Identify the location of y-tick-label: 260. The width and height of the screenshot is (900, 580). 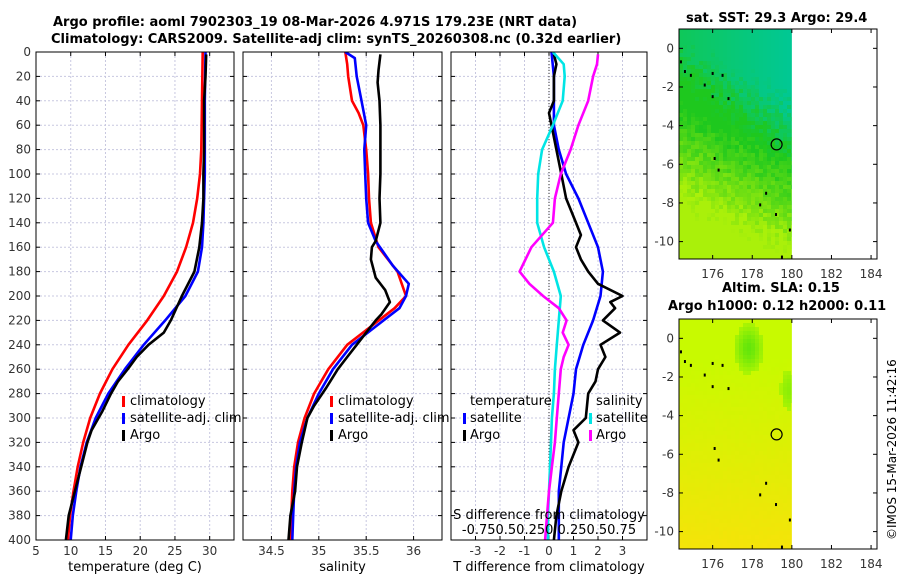
(19, 369).